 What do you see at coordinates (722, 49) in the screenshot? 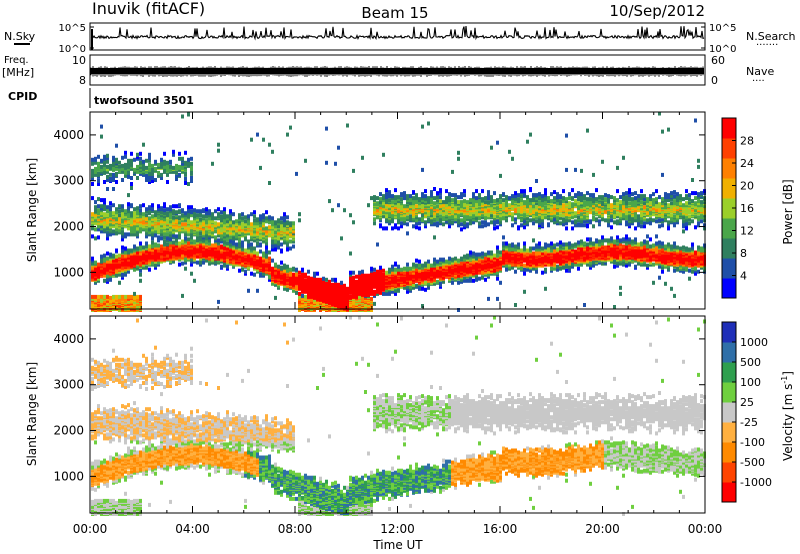
I see `nsearch-tick-label: 10^0` at bounding box center [722, 49].